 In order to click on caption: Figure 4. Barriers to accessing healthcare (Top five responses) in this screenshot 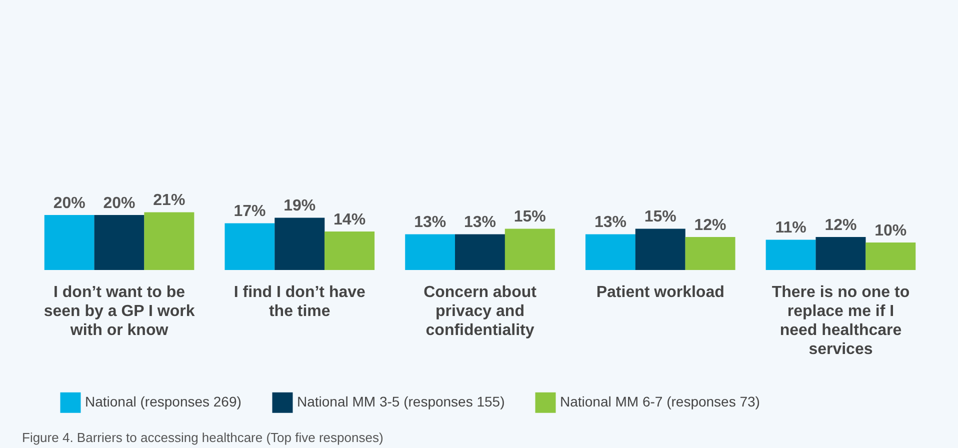, I will do `click(203, 437)`.